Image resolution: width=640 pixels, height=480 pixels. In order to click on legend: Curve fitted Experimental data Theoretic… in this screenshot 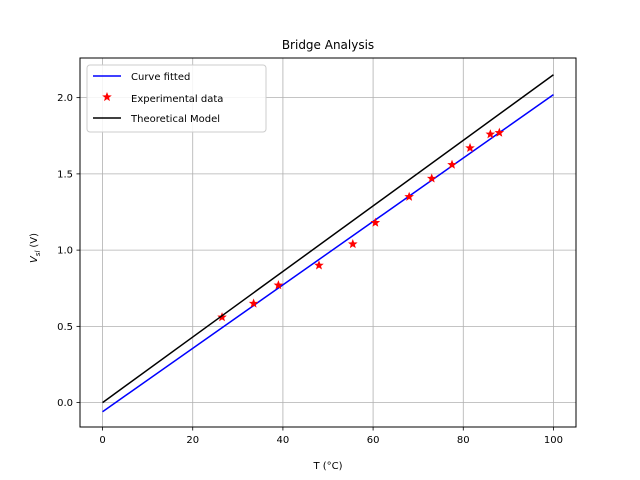, I will do `click(176, 98)`.